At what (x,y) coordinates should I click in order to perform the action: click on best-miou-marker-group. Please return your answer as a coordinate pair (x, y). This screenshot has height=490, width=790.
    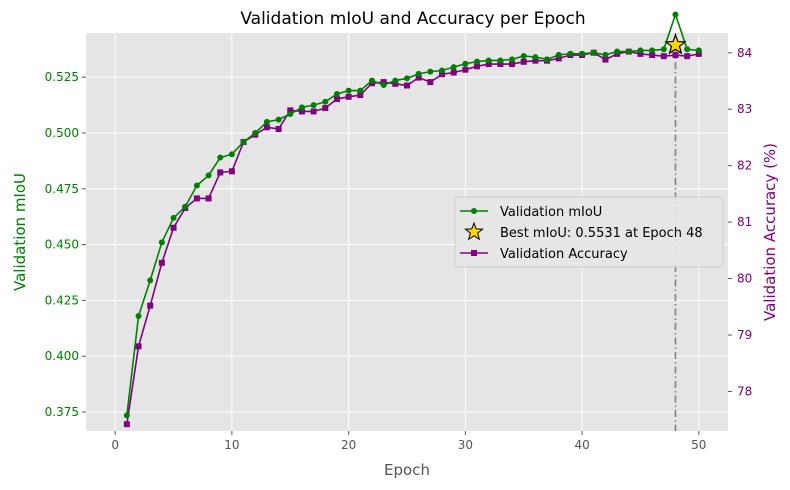
    Looking at the image, I should click on (675, 44).